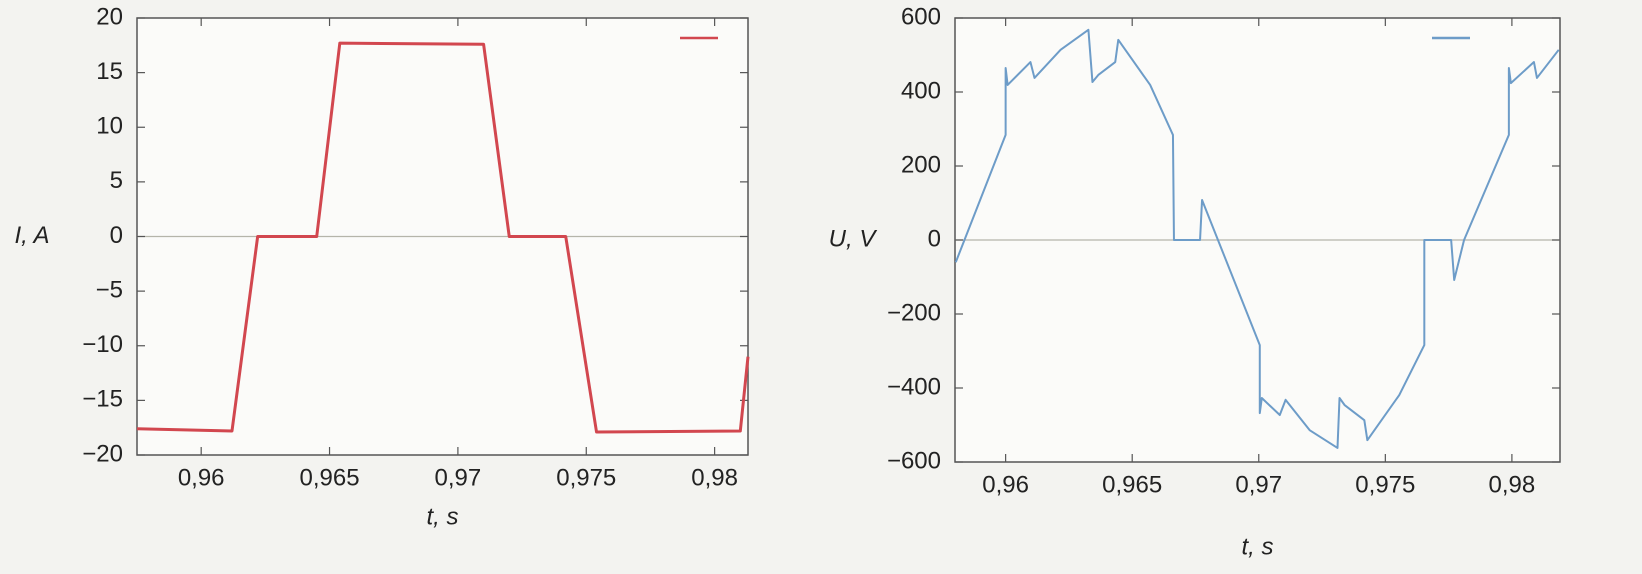 This screenshot has height=574, width=1642. What do you see at coordinates (109, 16) in the screenshot?
I see `y-tick-label: 20` at bounding box center [109, 16].